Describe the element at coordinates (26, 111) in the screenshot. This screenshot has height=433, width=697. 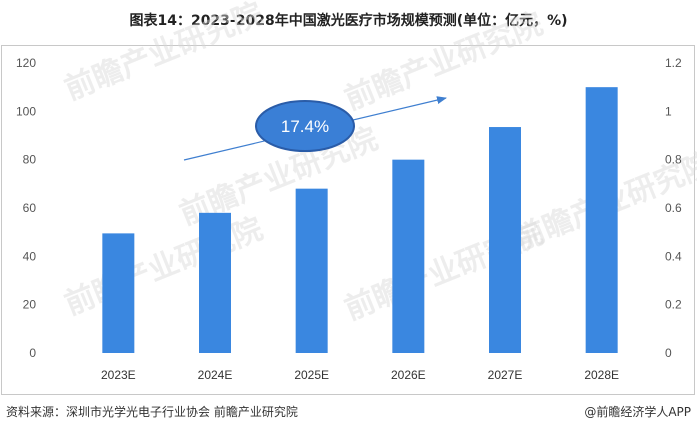
I see `y-tick-label: 100` at that location.